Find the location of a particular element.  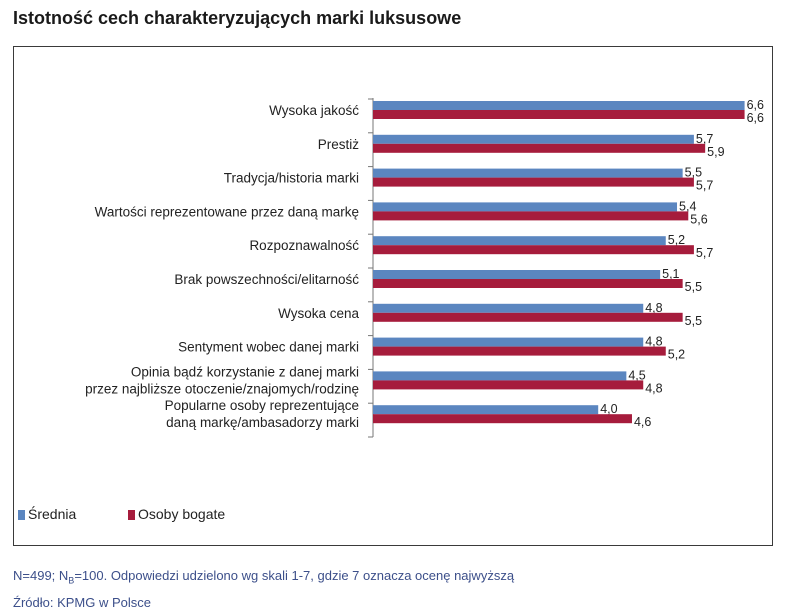

footnote-source: Źródło: KPMG w Polsce is located at coordinates (82, 602).